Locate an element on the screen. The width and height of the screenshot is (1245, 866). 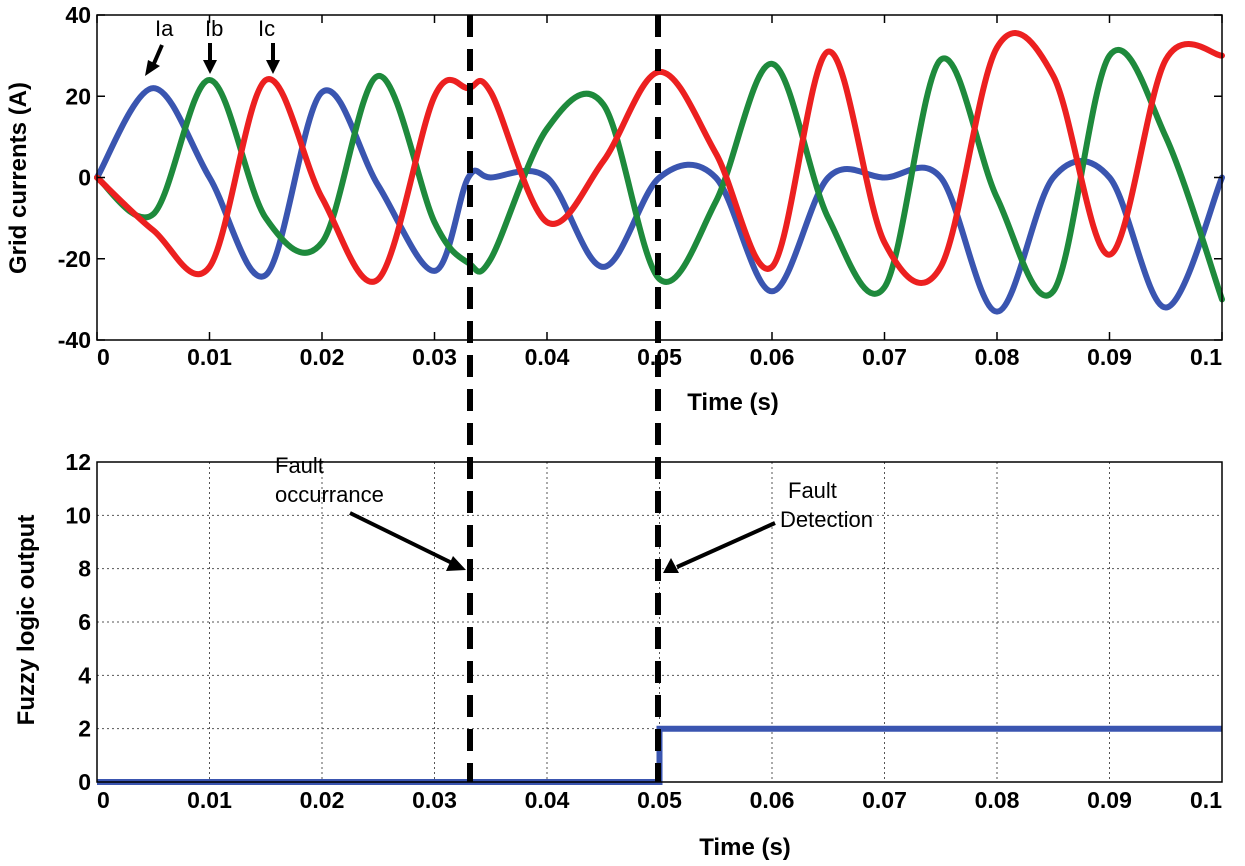
series-label-ia: Ia is located at coordinates (164, 28).